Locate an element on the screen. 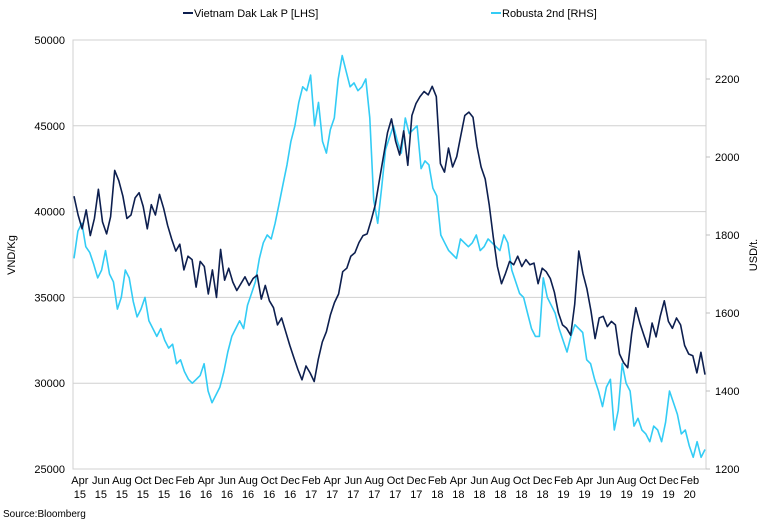  x-tick-label: Feb 19 is located at coordinates (563, 488).